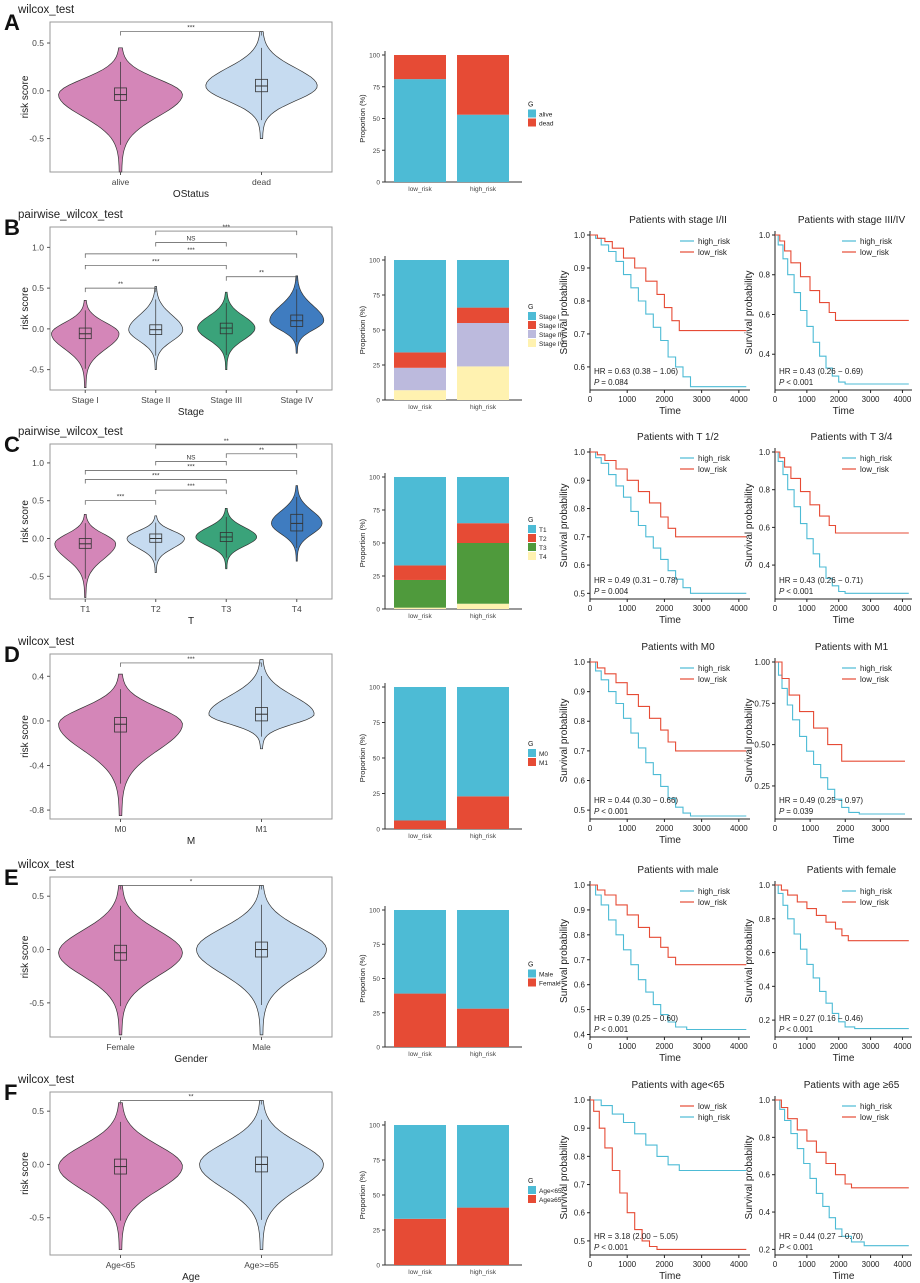  Describe the element at coordinates (156, 609) in the screenshot. I see `violin-xtick-label: T2` at that location.